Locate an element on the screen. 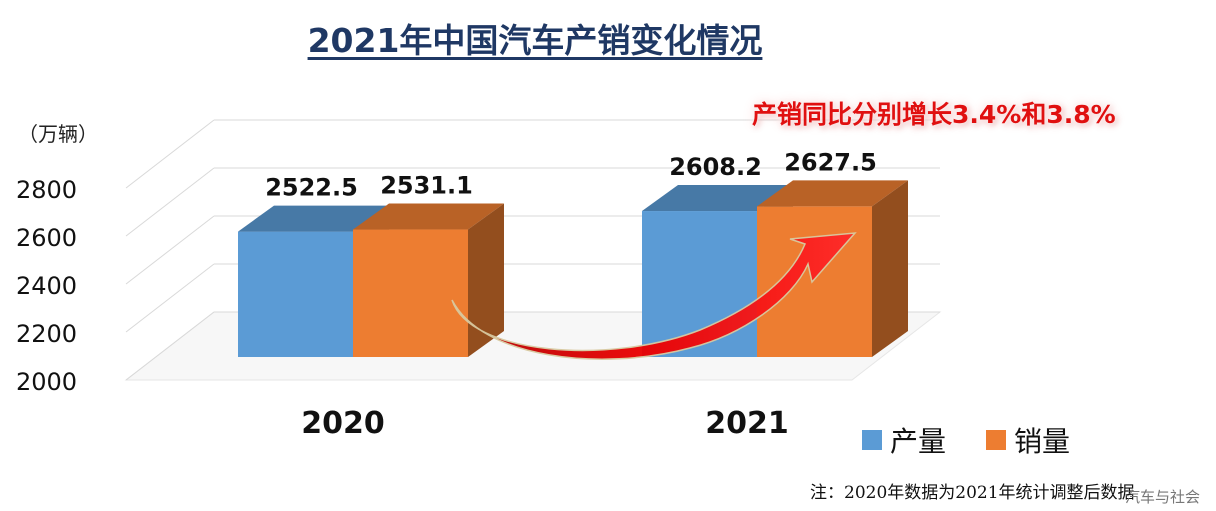  unit-label: （万辆） is located at coordinates (58, 134).